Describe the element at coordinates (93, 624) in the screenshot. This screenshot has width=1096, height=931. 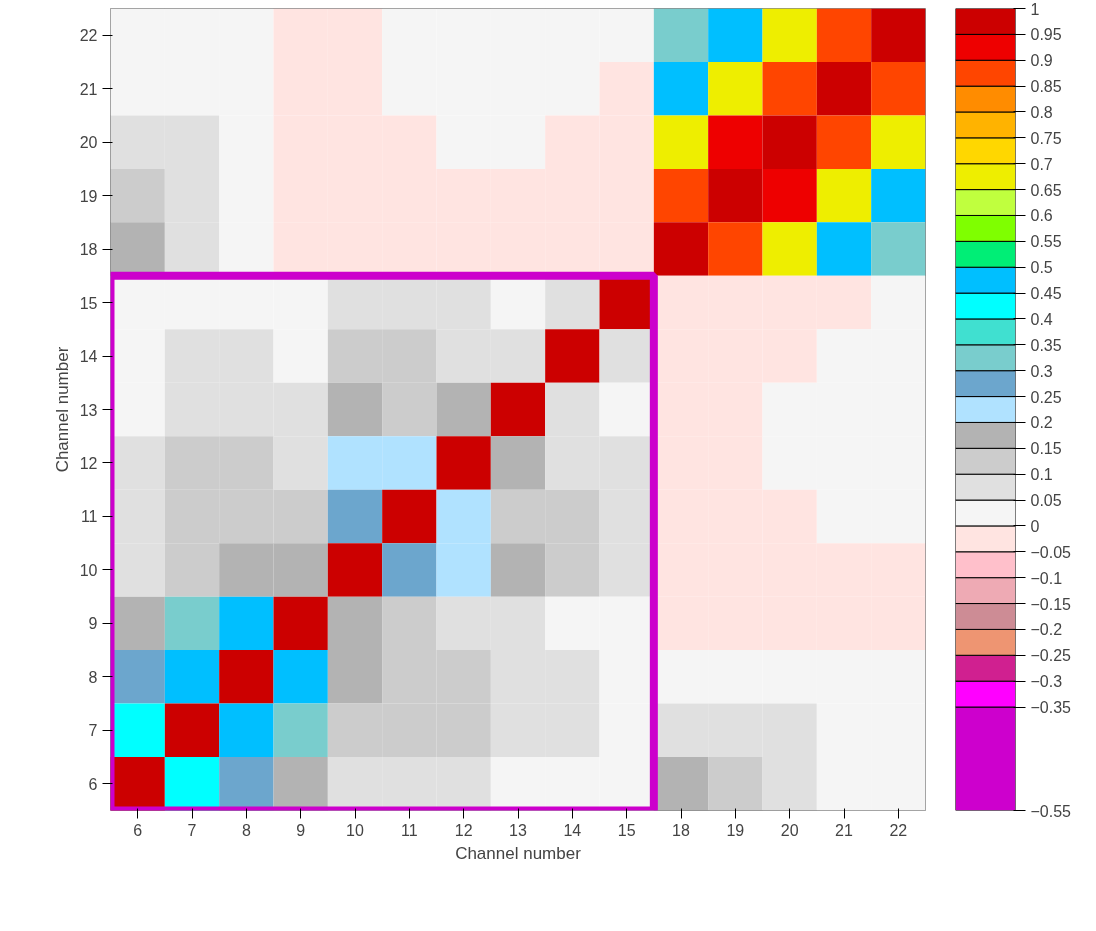
I see `y-tick-label: 9` at that location.